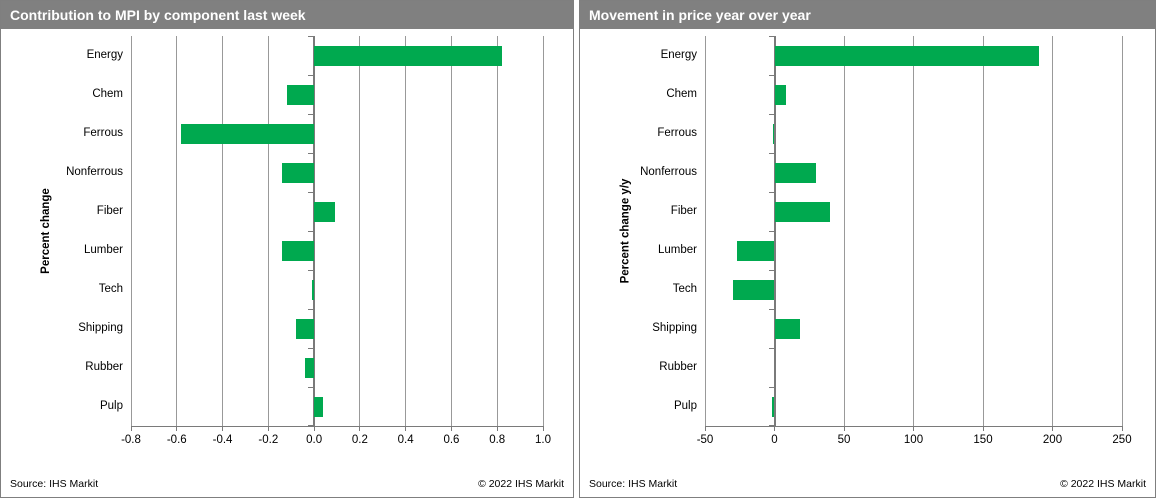 This screenshot has width=1161, height=504. I want to click on x-tick-label: 100, so click(913, 440).